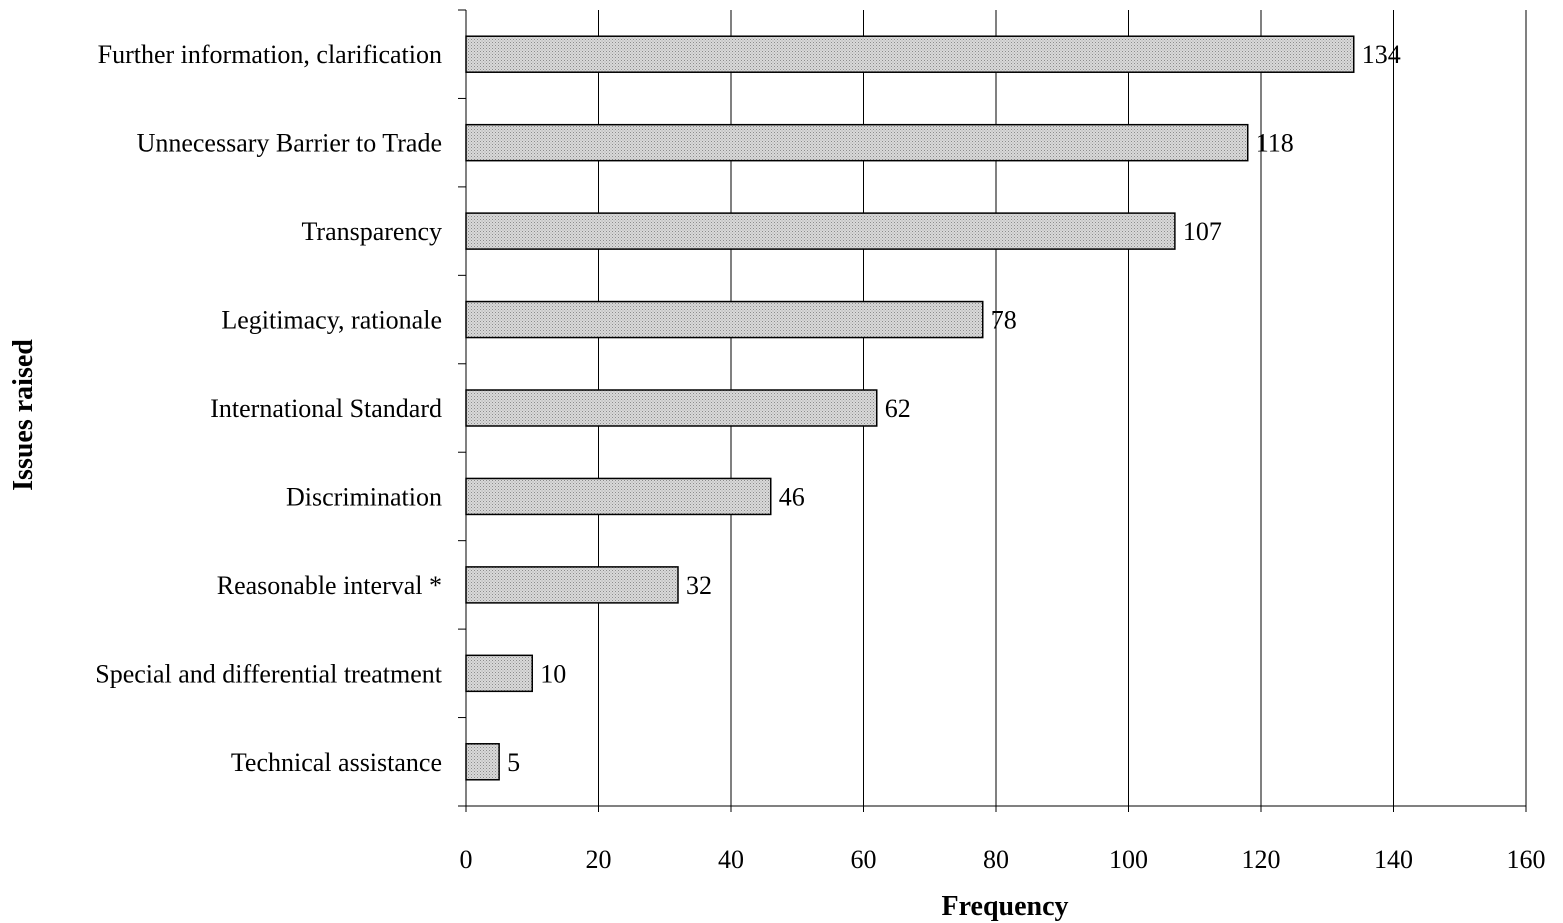 The height and width of the screenshot is (923, 1563). Describe the element at coordinates (599, 859) in the screenshot. I see `x-tick-label: 20` at that location.